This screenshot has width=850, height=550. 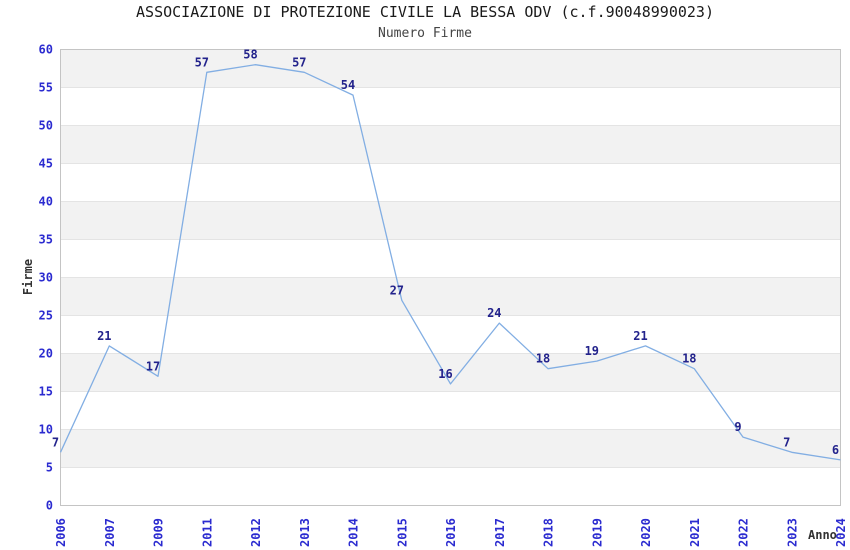 I want to click on y-tick-label: 60, so click(x=46, y=50).